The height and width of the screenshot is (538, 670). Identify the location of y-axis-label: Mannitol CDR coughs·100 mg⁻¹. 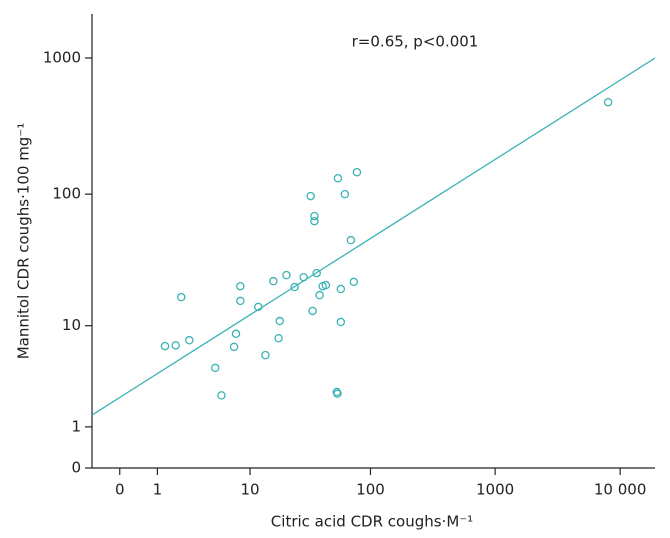
(24, 241).